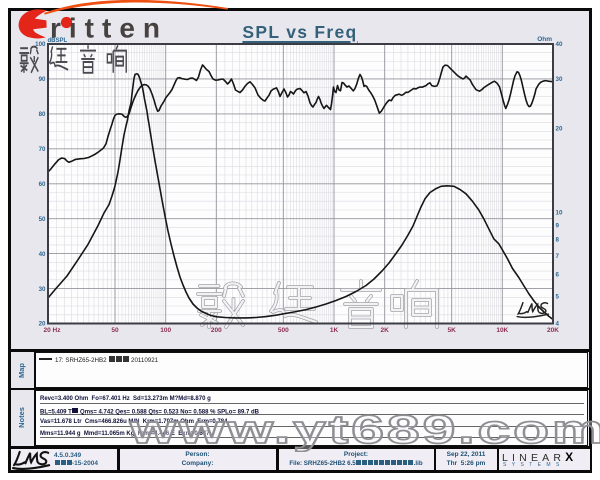 Image resolution: width=600 pixels, height=480 pixels. What do you see at coordinates (42, 184) in the screenshot?
I see `svg-text: 60` at bounding box center [42, 184].